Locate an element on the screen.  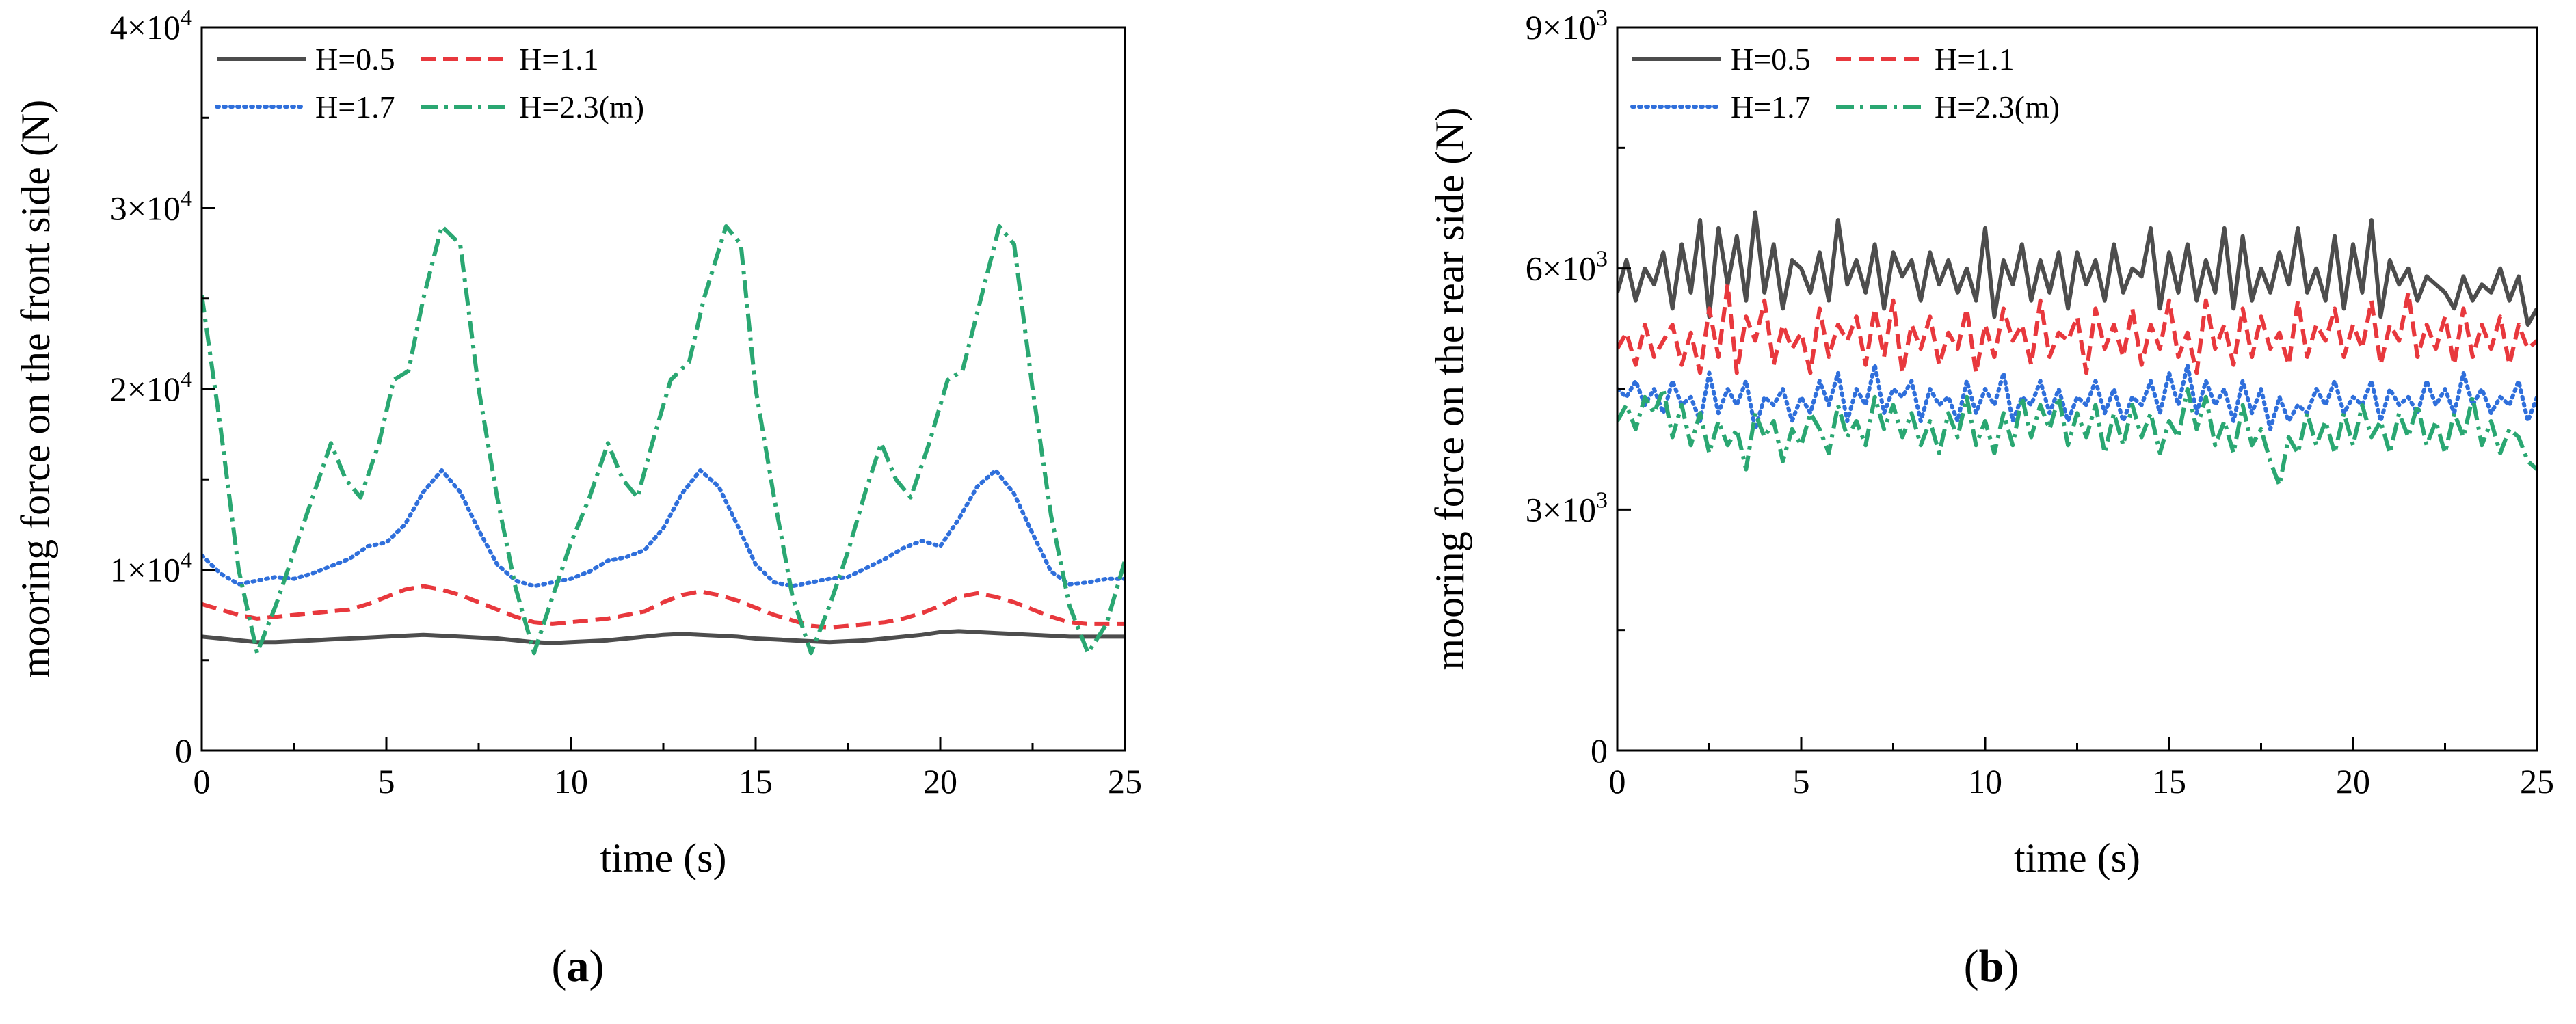
y-tick-label: 3×10⁴ is located at coordinates (151, 207).